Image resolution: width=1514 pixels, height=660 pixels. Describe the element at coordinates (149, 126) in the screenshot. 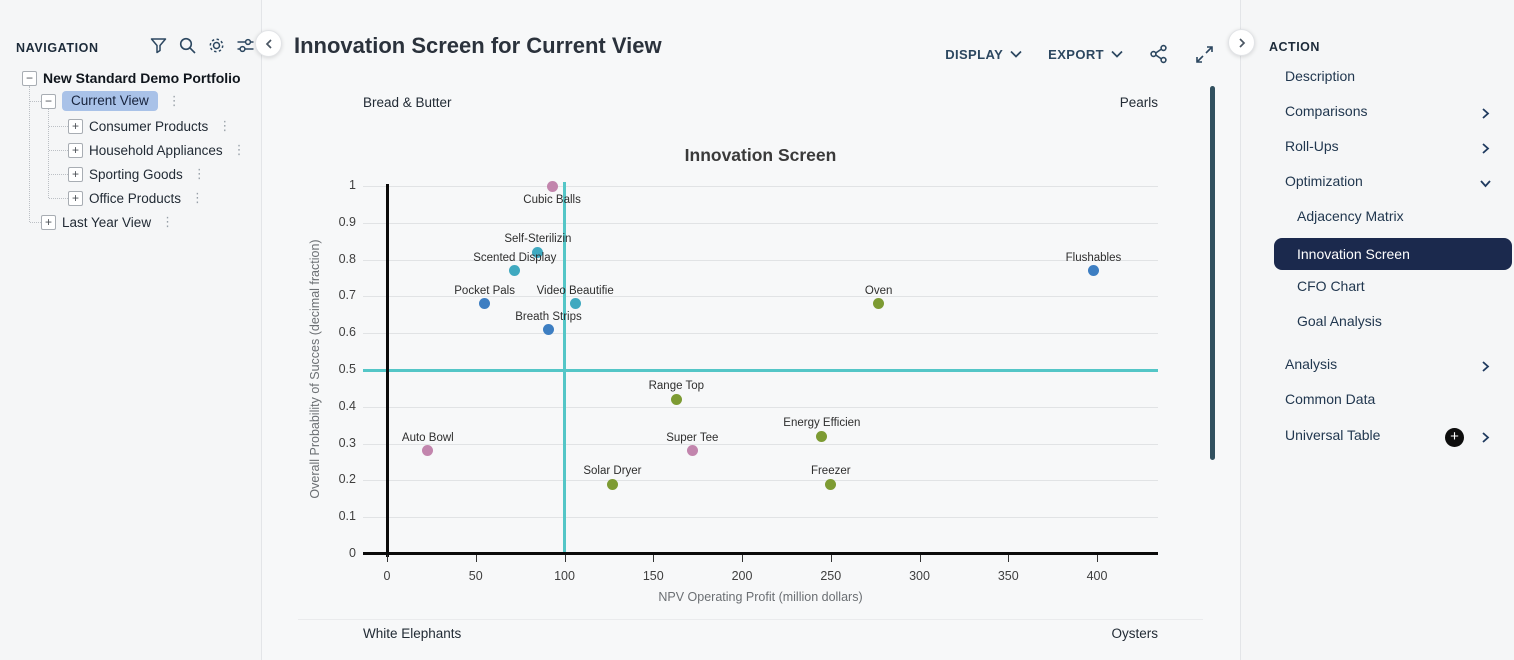

I see `tree-item-consumer-products: + Consumer Products ⋮` at that location.